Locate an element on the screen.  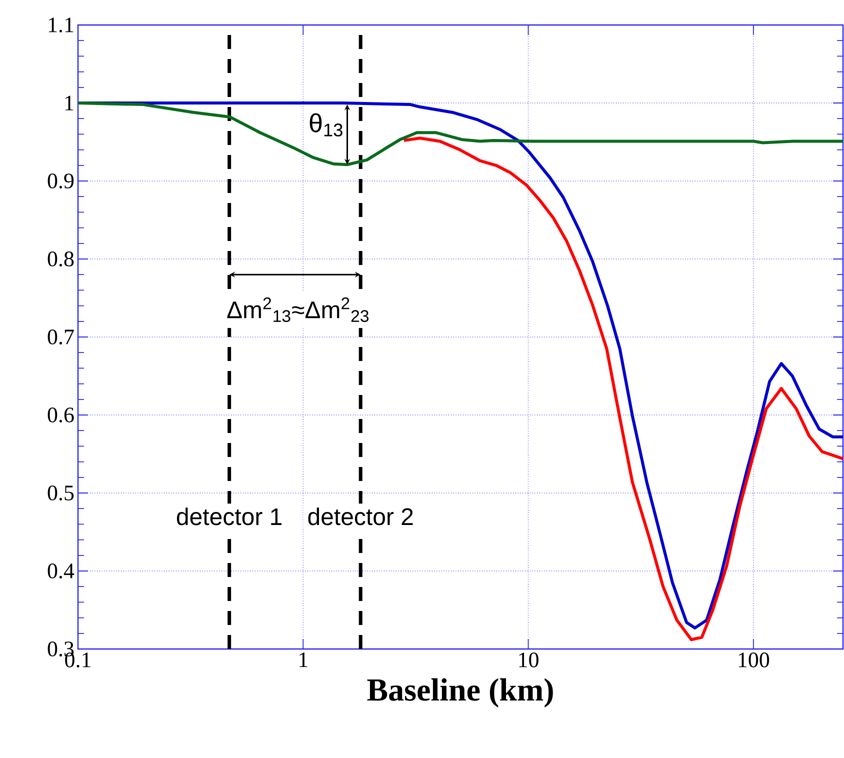
x-tick-label: 1 is located at coordinates (304, 660).